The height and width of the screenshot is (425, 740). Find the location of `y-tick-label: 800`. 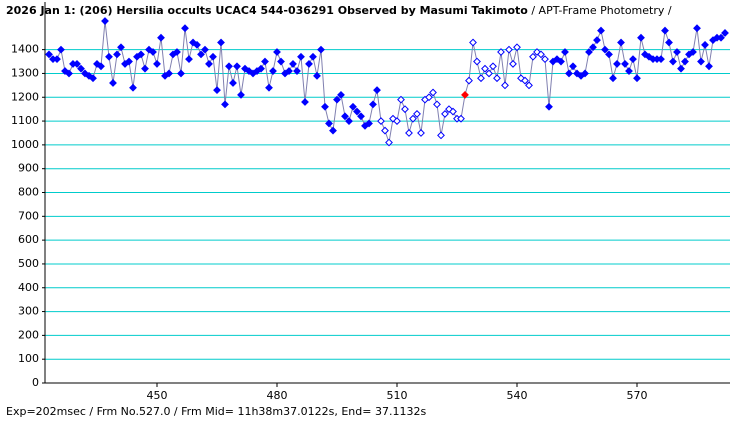

y-tick-label: 800 is located at coordinates (28, 192).